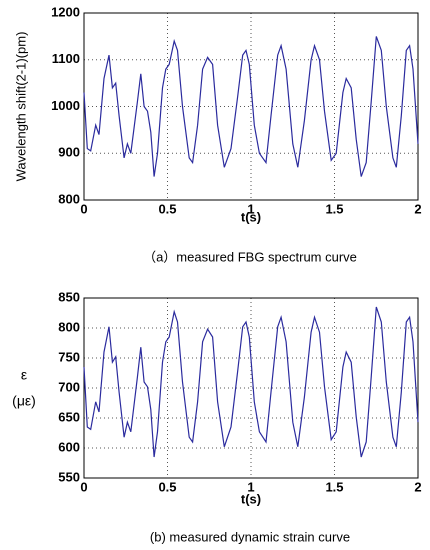  Describe the element at coordinates (24, 375) in the screenshot. I see `y-axis-label: ε` at that location.